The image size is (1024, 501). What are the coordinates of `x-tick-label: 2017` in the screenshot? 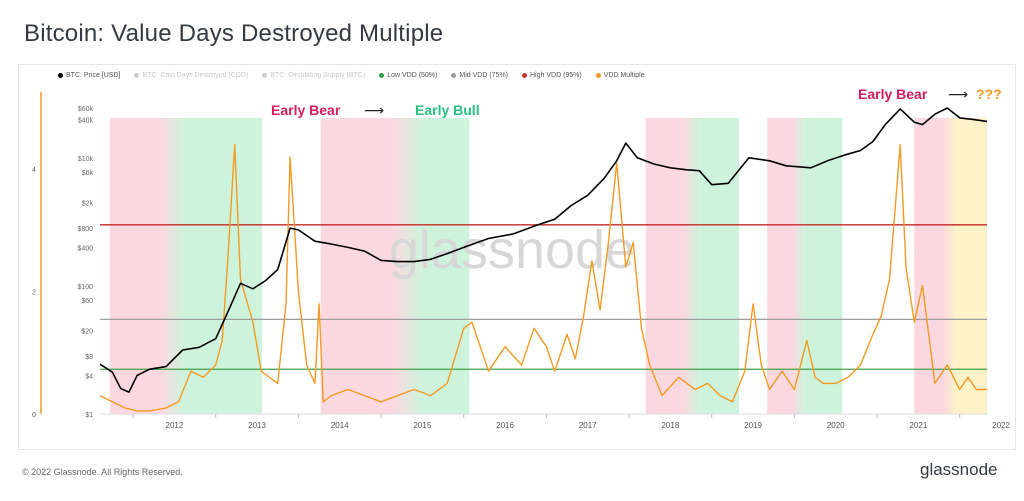 It's located at (588, 425).